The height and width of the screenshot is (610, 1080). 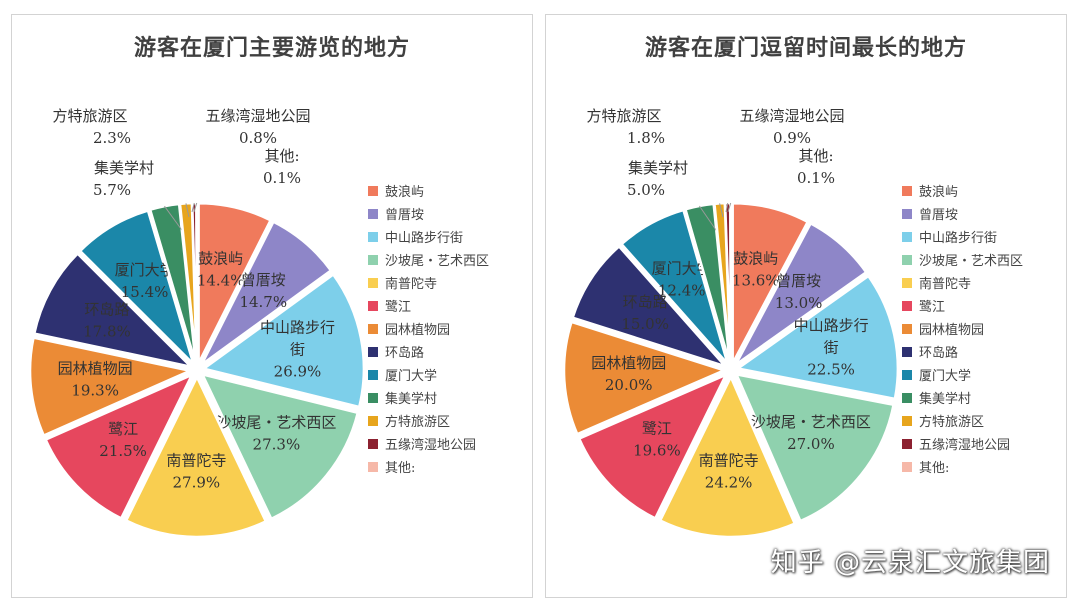 I want to click on slice-value-label: 13.6%, so click(x=756, y=281).